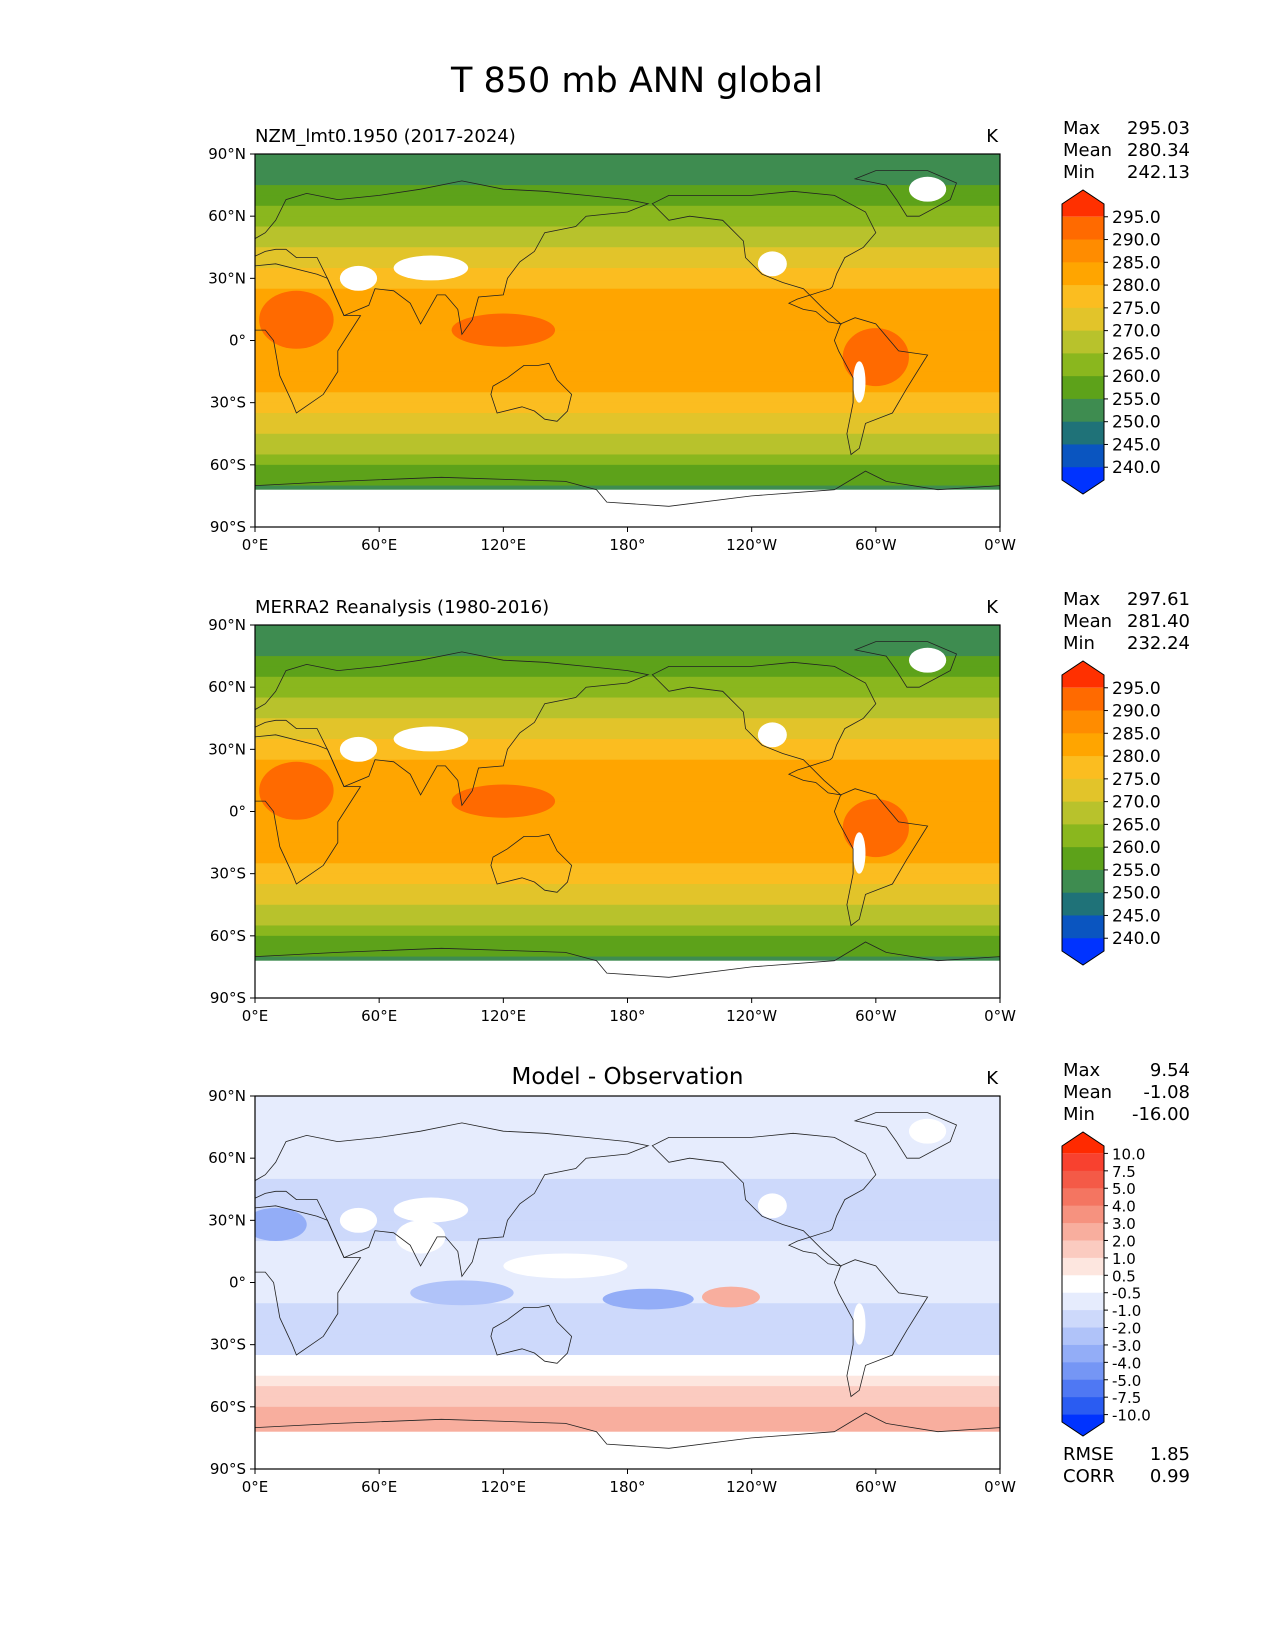 The image size is (1275, 1650). I want to click on panel-title: Model - Observation, so click(627, 1077).